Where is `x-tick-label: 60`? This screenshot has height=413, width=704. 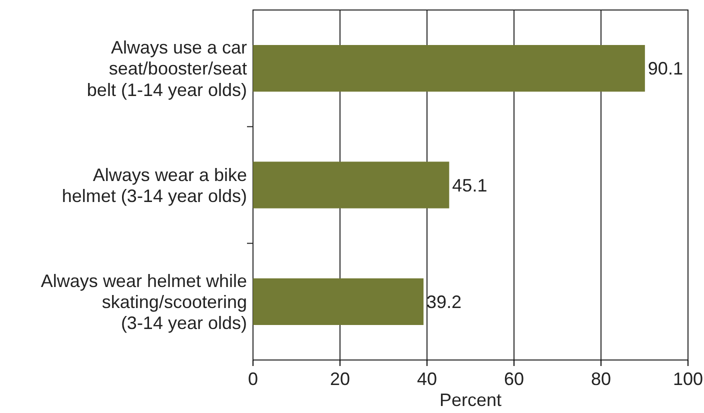
x-tick-label: 60 is located at coordinates (514, 379).